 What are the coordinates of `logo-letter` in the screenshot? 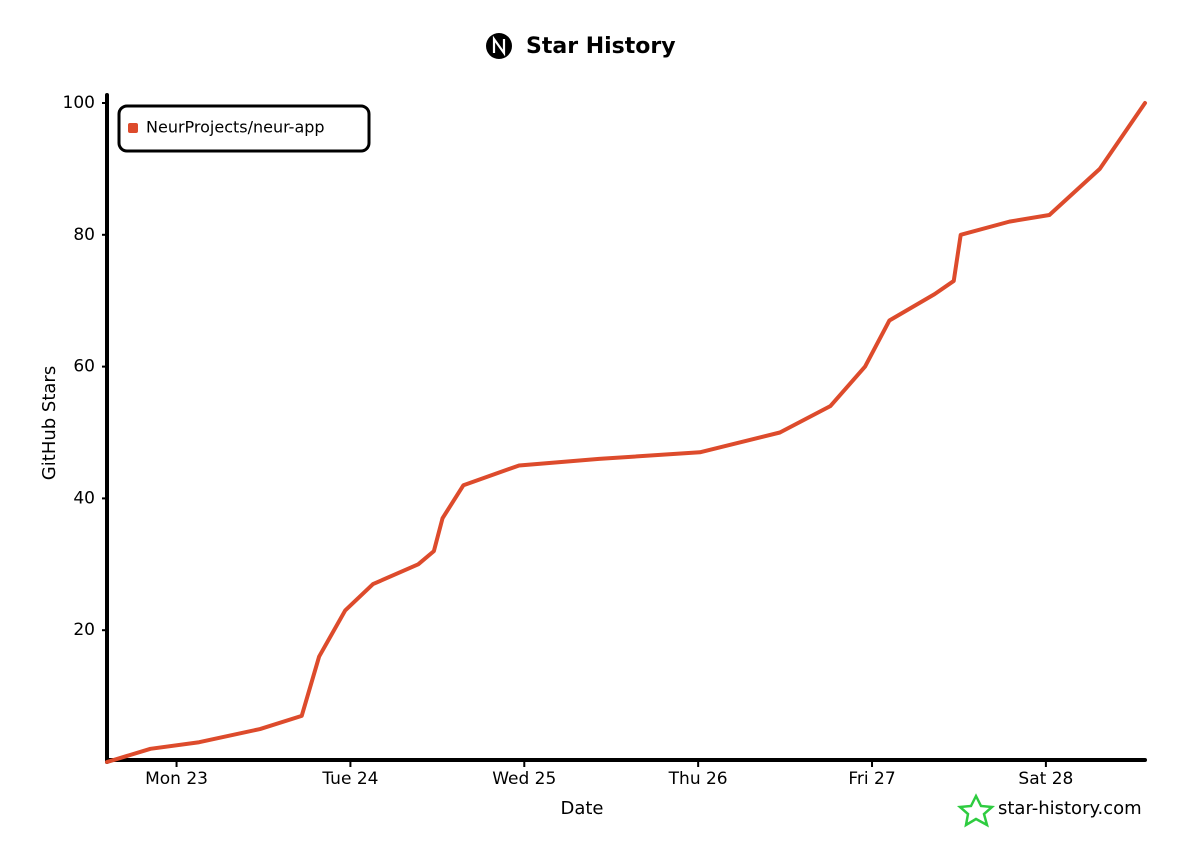 It's located at (499, 46).